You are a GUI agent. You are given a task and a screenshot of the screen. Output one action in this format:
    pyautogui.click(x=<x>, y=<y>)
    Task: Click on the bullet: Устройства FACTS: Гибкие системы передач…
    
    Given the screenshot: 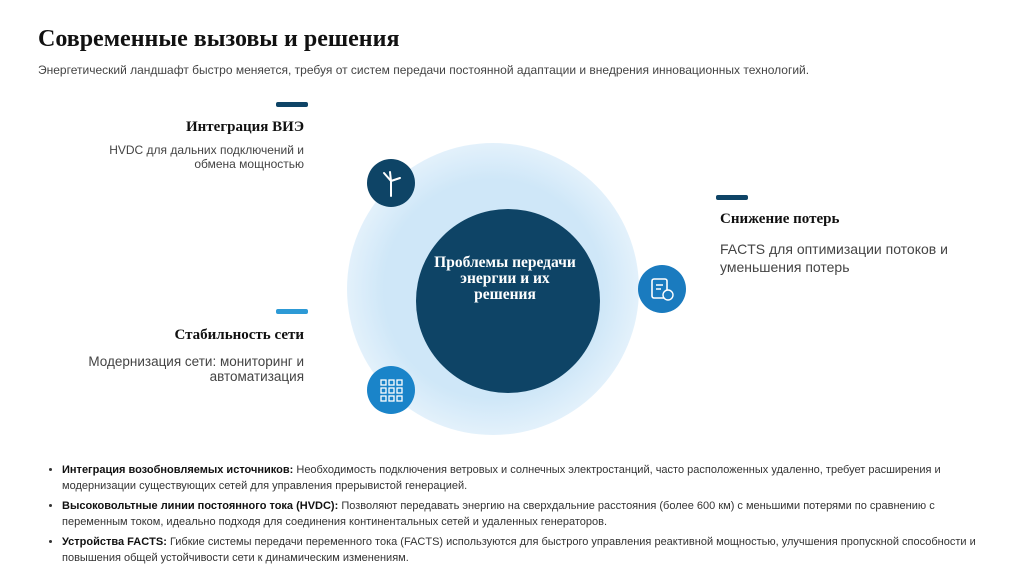 What is the action you would take?
    pyautogui.click(x=527, y=550)
    